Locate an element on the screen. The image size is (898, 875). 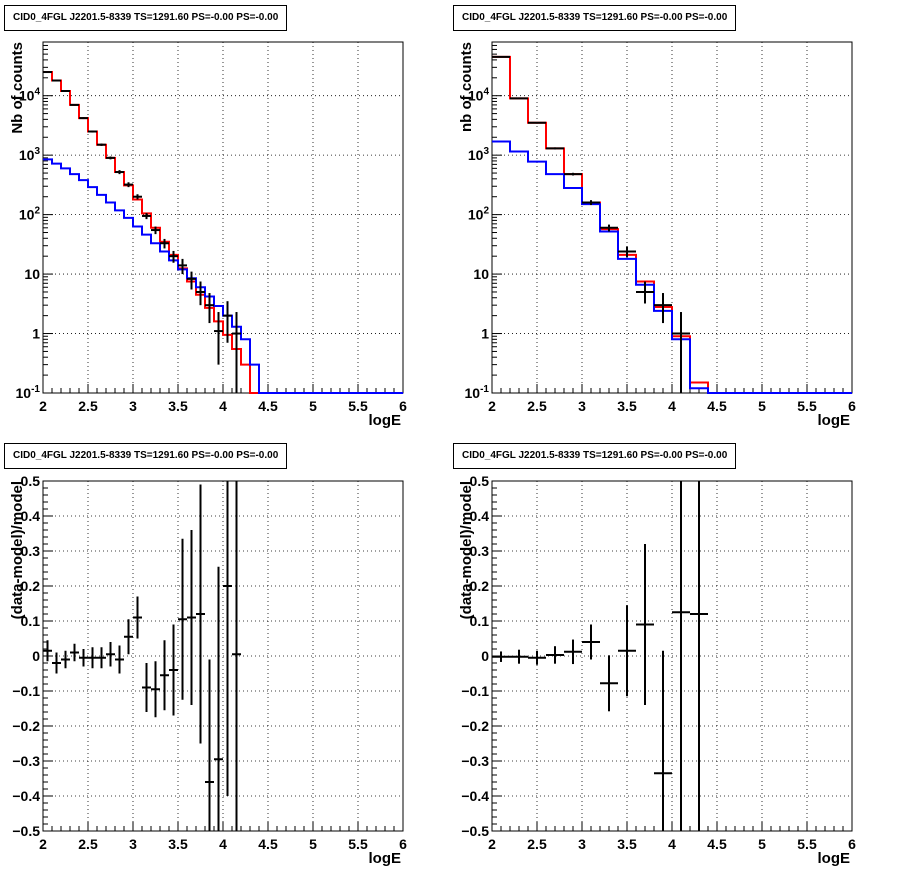
y-tick-label: 0.2 is located at coordinates (480, 586).